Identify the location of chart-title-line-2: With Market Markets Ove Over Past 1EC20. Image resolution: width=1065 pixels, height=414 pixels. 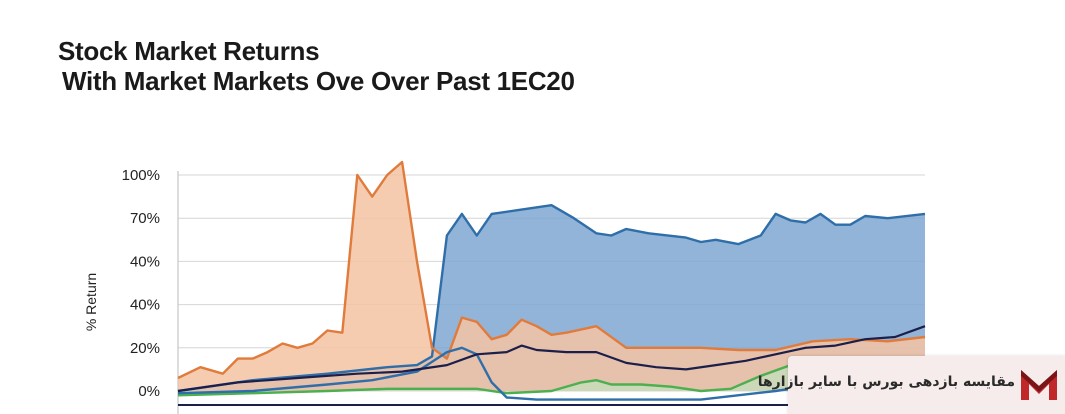
(318, 81).